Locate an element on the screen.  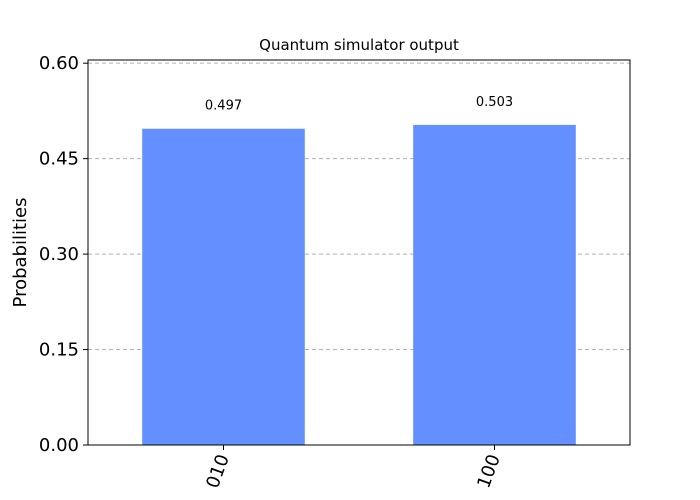
y-tick-label: 0.30 is located at coordinates (59, 254).